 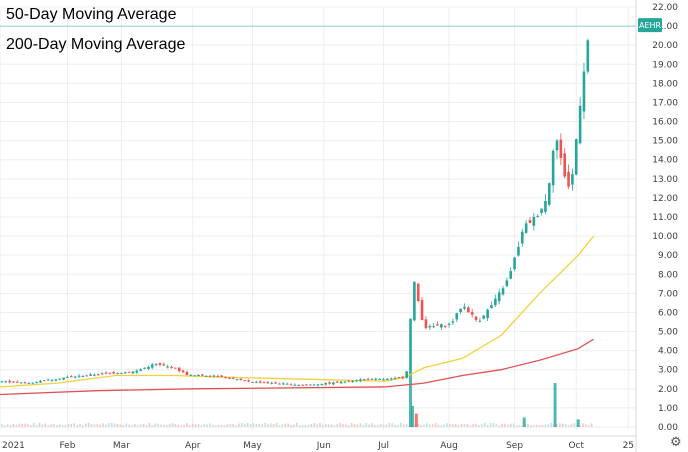 I want to click on y-tick-label: 20.00, so click(x=665, y=46).